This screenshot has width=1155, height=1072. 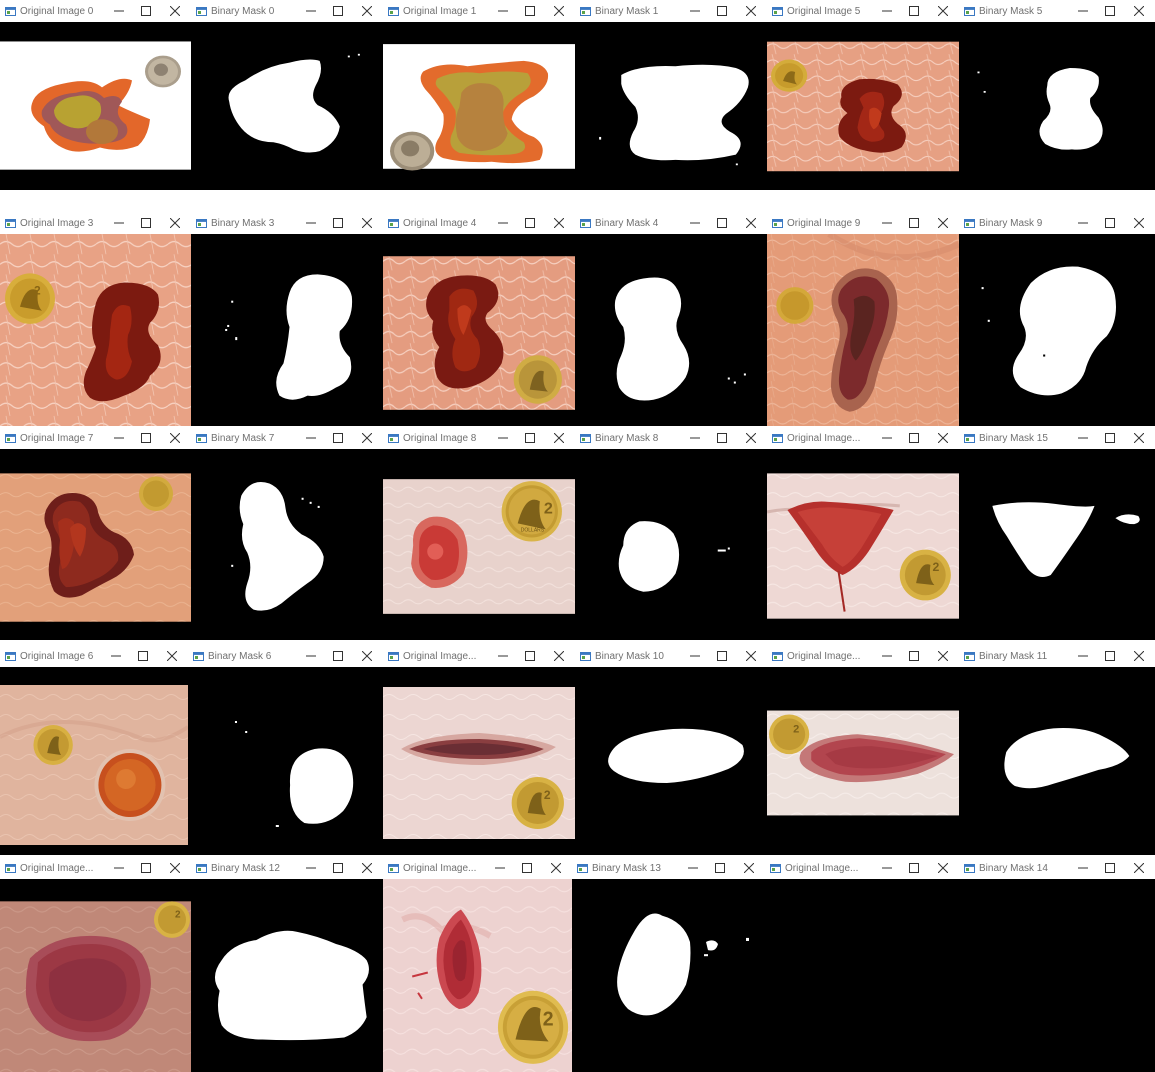 What do you see at coordinates (479, 11) in the screenshot?
I see `title-bar: Original Image 1` at bounding box center [479, 11].